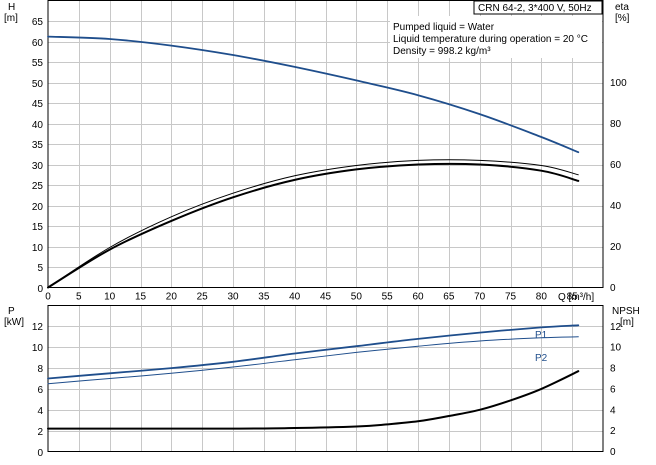 This screenshot has height=465, width=656. Describe the element at coordinates (626, 311) in the screenshot. I see `npsh-axis-name: NPSH` at that location.